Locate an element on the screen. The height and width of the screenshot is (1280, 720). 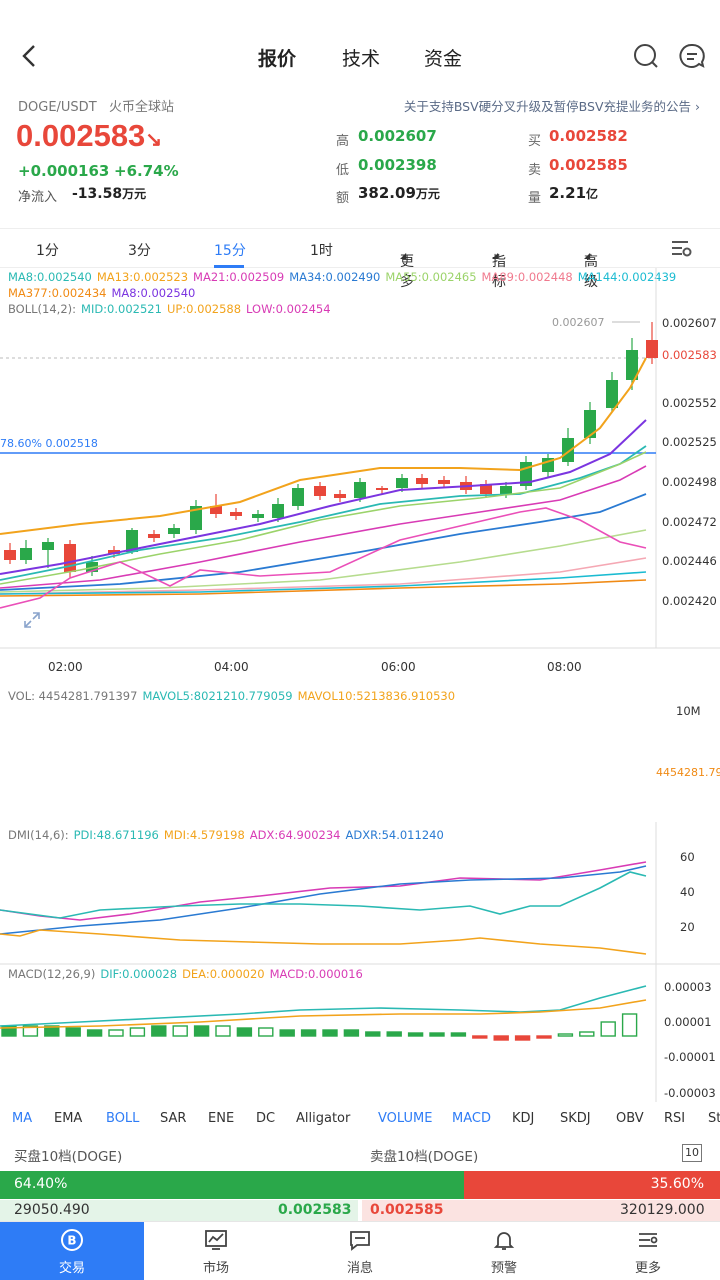
vol-tick: 10M is located at coordinates (688, 711).